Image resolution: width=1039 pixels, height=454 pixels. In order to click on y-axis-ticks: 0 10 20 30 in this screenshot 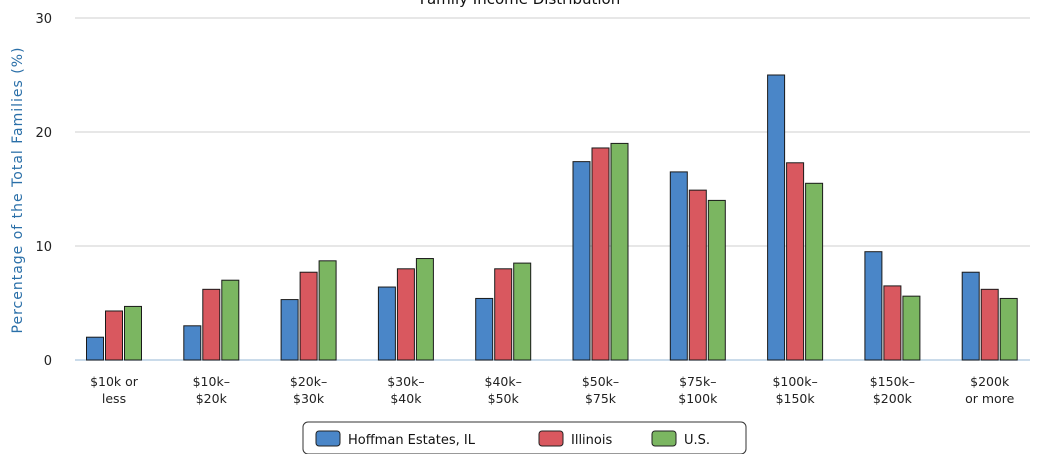, I will do `click(43, 190)`.